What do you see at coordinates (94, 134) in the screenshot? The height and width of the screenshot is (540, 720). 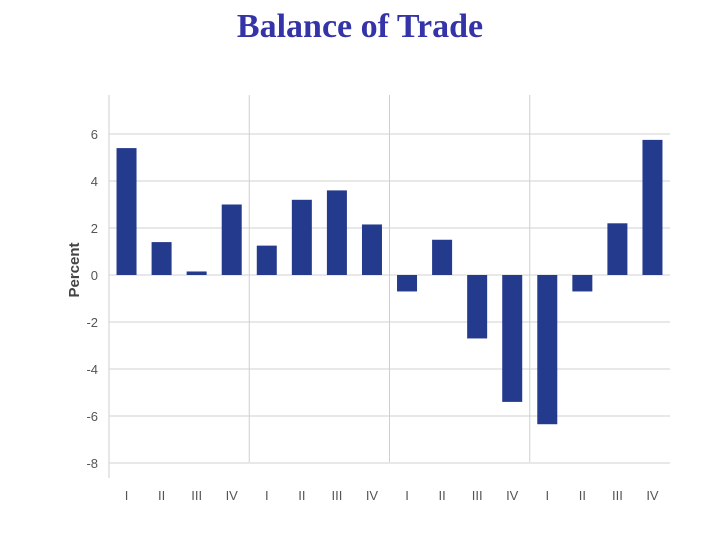 I see `y-tick-label: 6` at bounding box center [94, 134].